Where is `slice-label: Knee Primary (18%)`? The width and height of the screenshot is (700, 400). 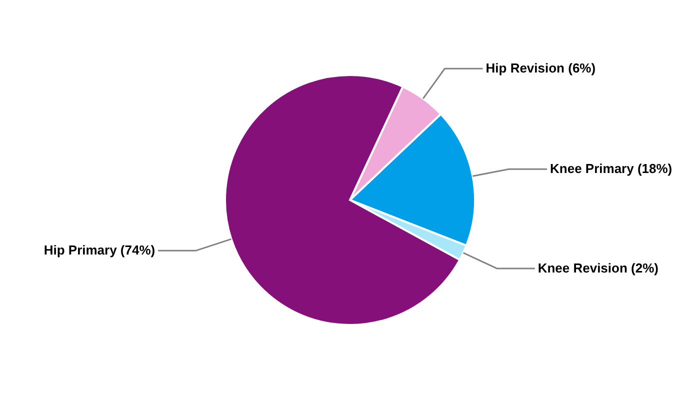 slice-label: Knee Primary (18%) is located at coordinates (611, 168).